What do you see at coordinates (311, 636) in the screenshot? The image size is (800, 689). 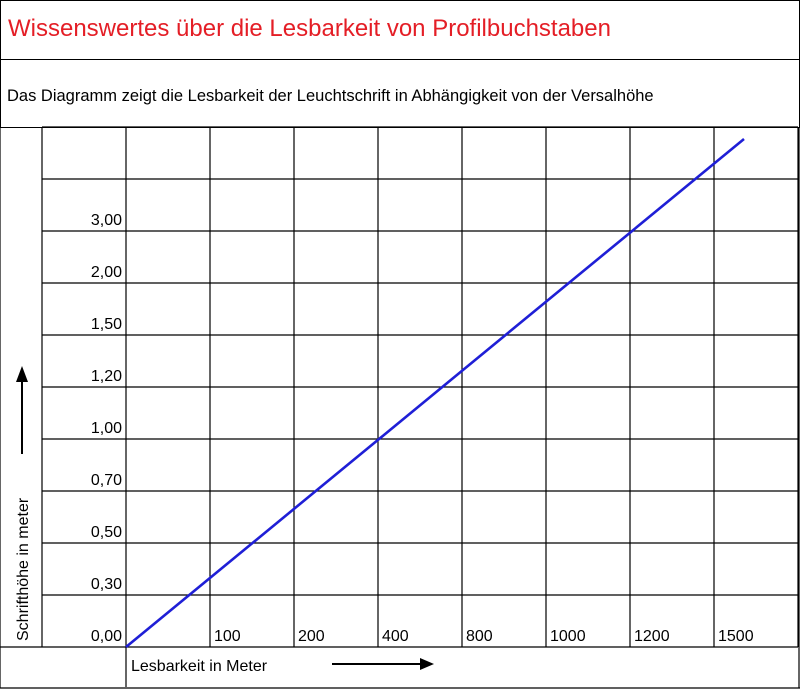 I see `x-tick-label: 200` at bounding box center [311, 636].